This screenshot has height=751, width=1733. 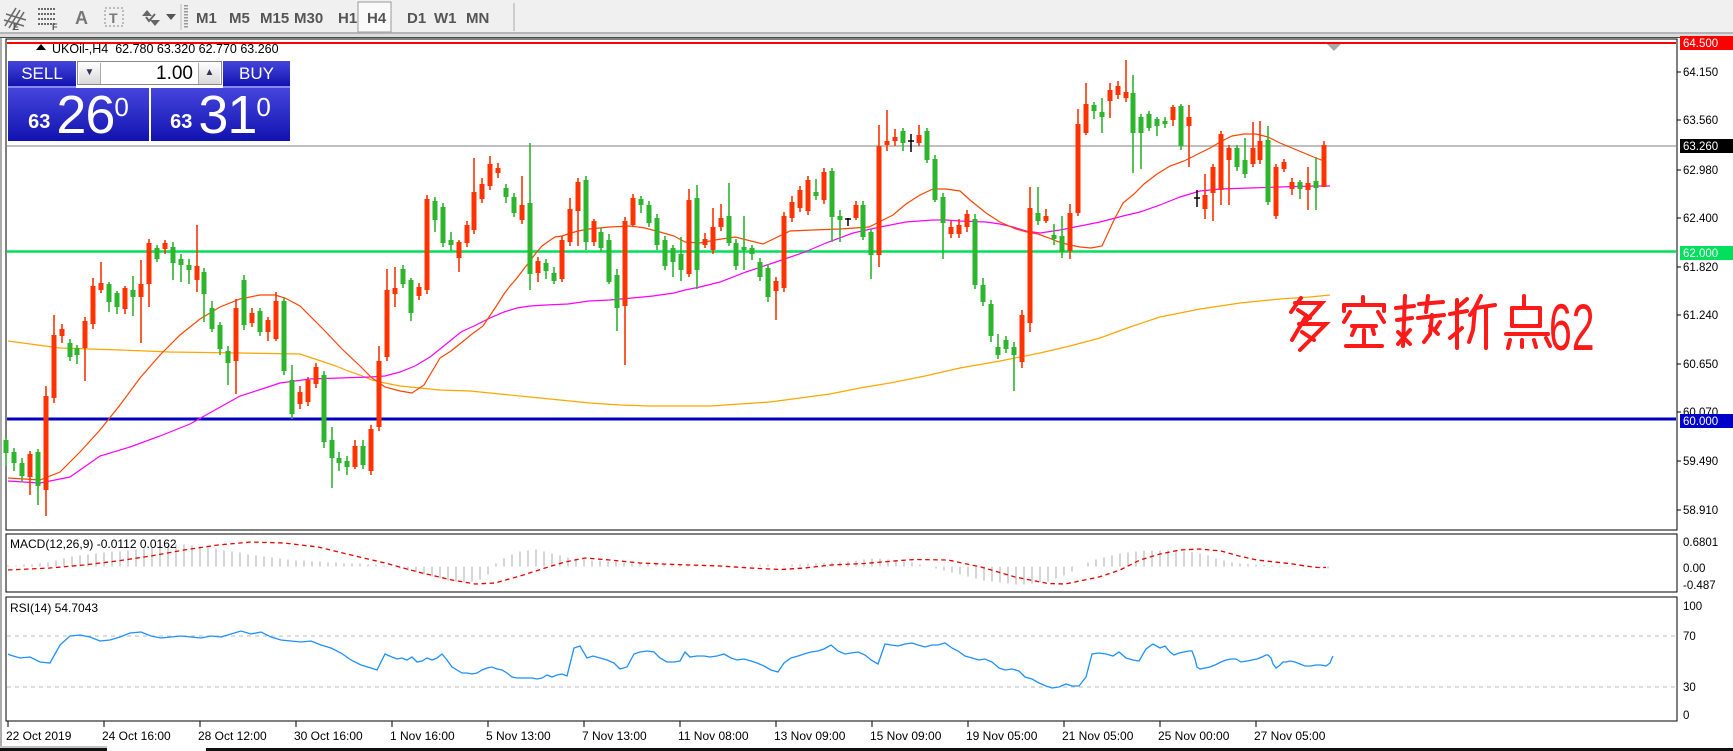 I want to click on svg-text: D1, so click(x=416, y=18).